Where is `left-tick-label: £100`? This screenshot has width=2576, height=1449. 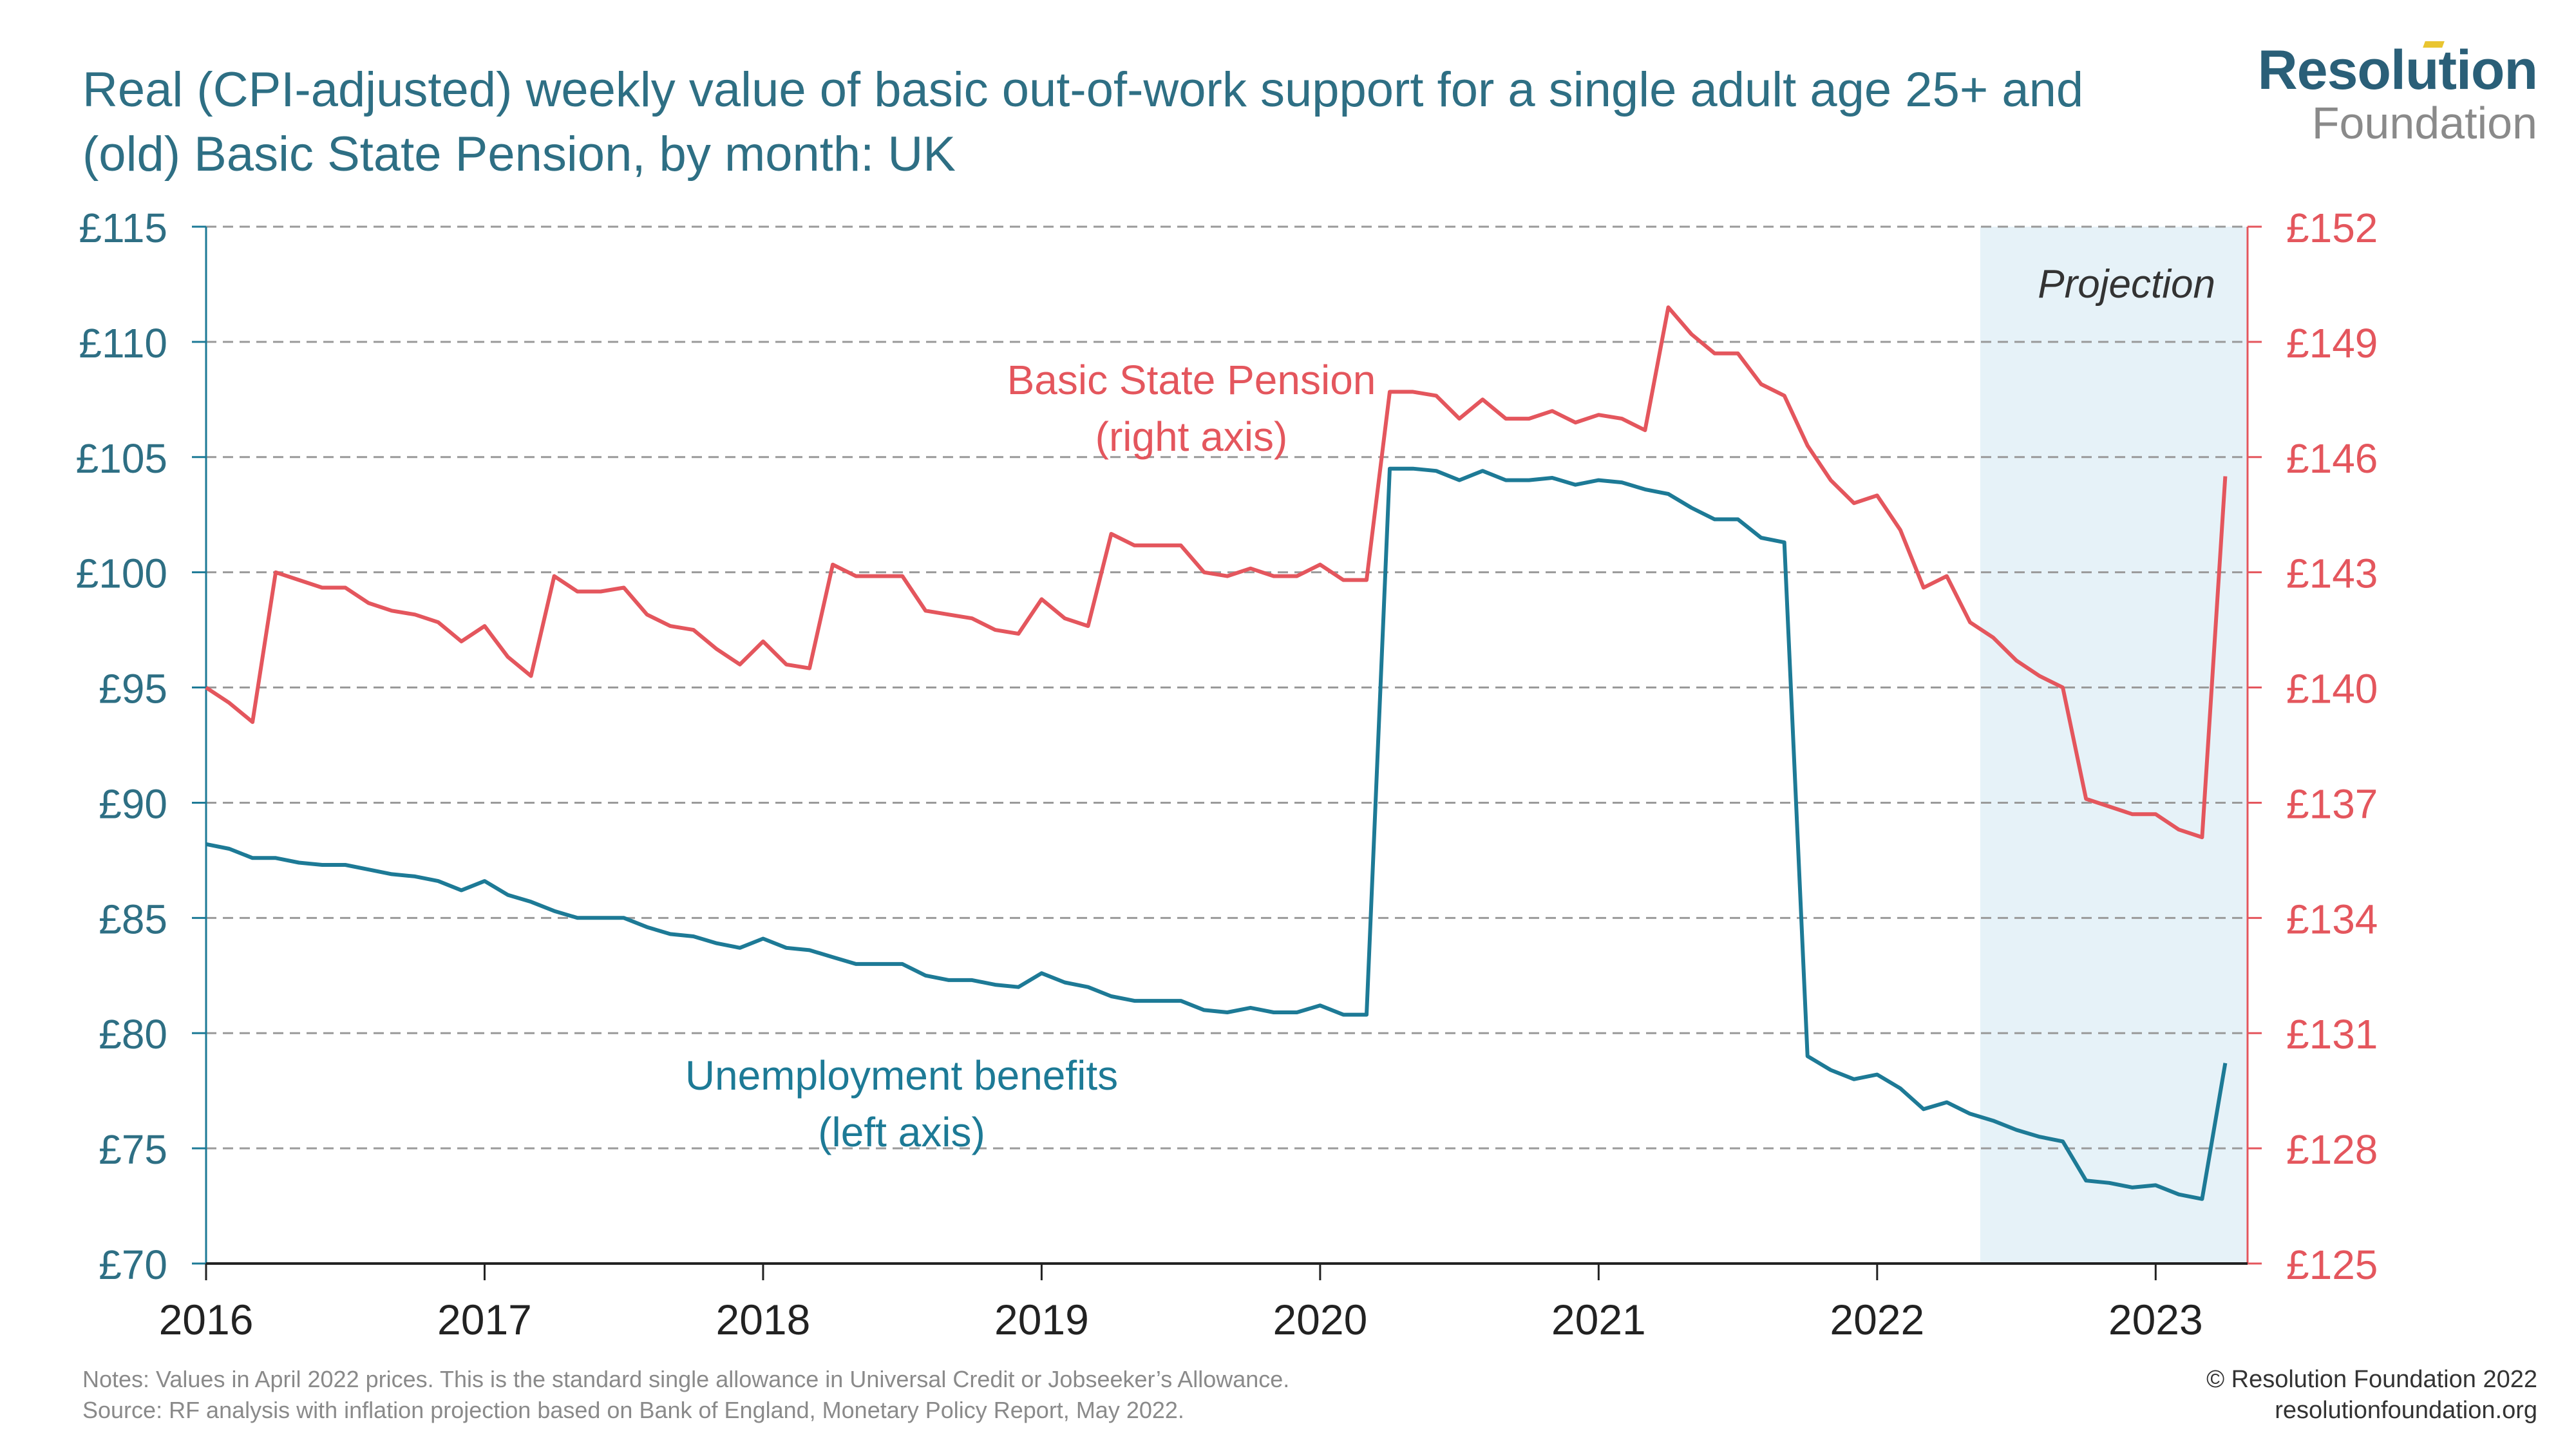
left-tick-label: £100 is located at coordinates (121, 574).